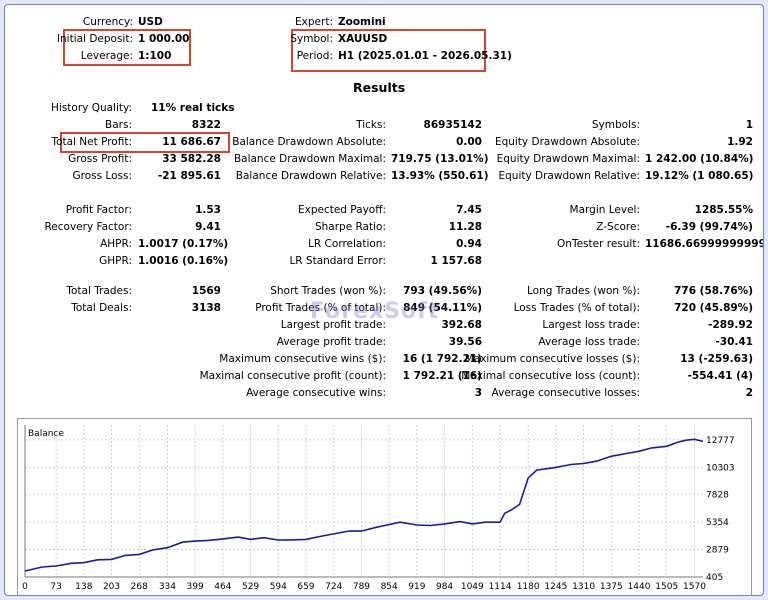 Image resolution: width=768 pixels, height=600 pixels. Describe the element at coordinates (720, 468) in the screenshot. I see `y-tick-label: 10303` at that location.